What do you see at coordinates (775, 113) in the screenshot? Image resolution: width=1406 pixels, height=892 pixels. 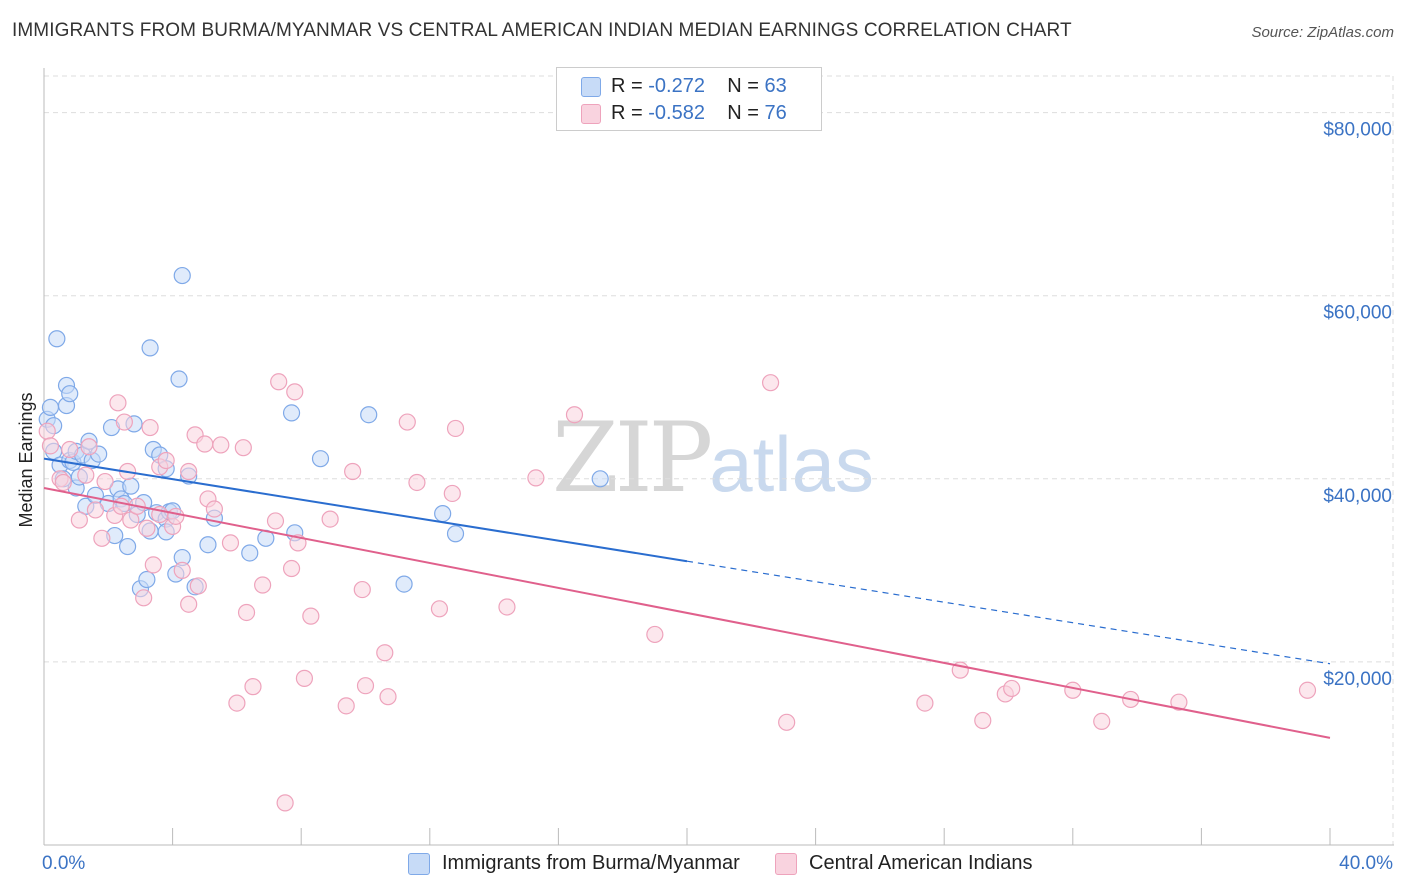 I see `legend-n-value-central-american: 76` at bounding box center [775, 113].